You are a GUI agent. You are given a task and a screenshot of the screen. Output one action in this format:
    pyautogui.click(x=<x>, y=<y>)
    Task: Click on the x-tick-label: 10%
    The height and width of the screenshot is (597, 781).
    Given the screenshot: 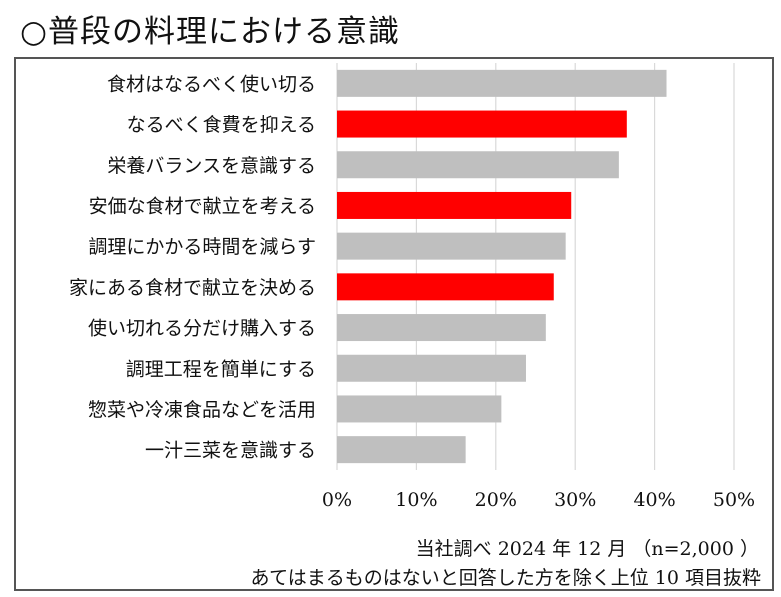 What is the action you would take?
    pyautogui.click(x=416, y=500)
    